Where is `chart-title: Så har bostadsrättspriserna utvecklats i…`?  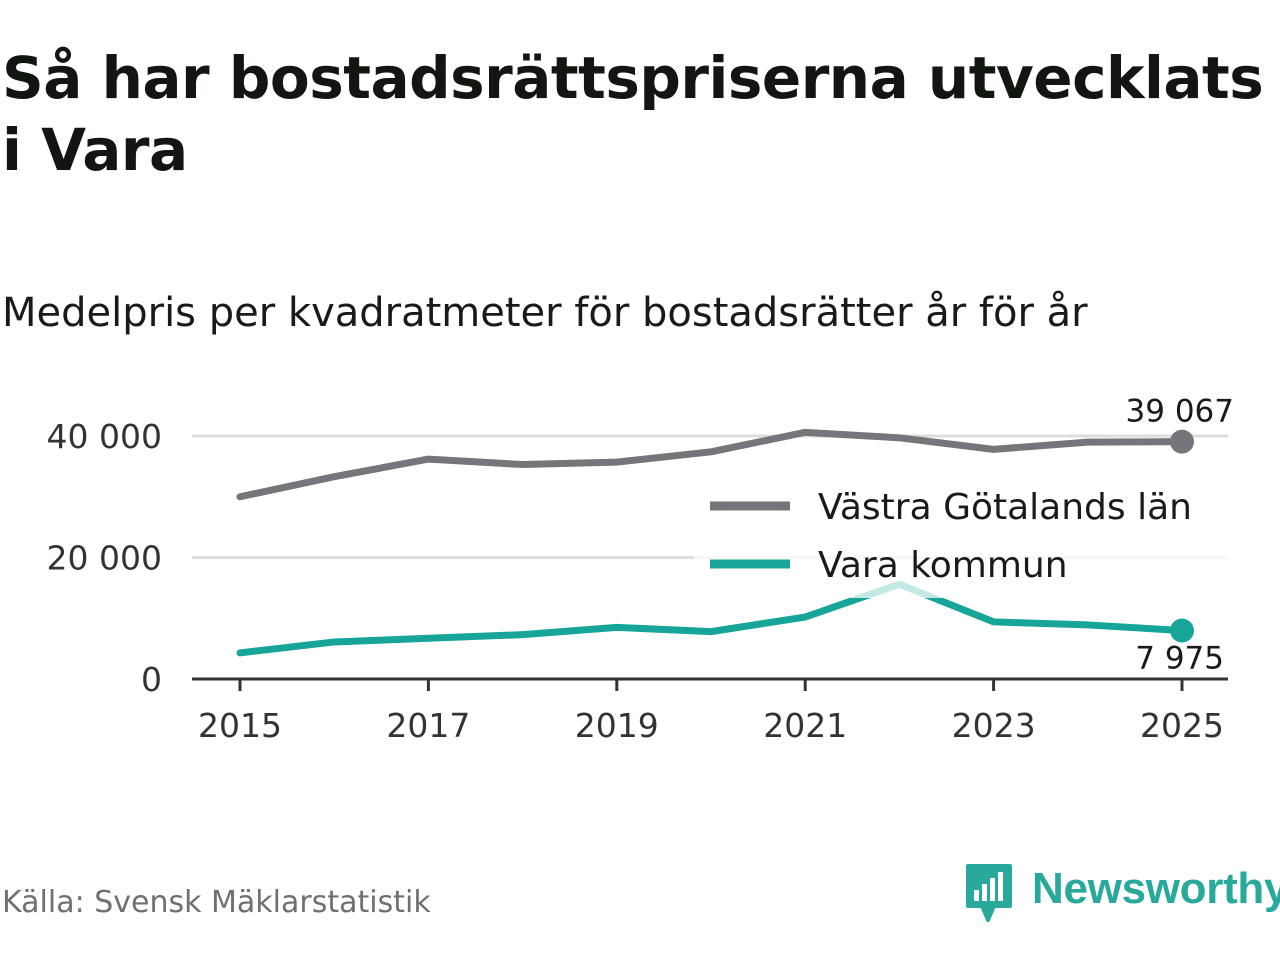 chart-title: Så har bostadsrättspriserna utvecklats i… is located at coordinates (633, 114).